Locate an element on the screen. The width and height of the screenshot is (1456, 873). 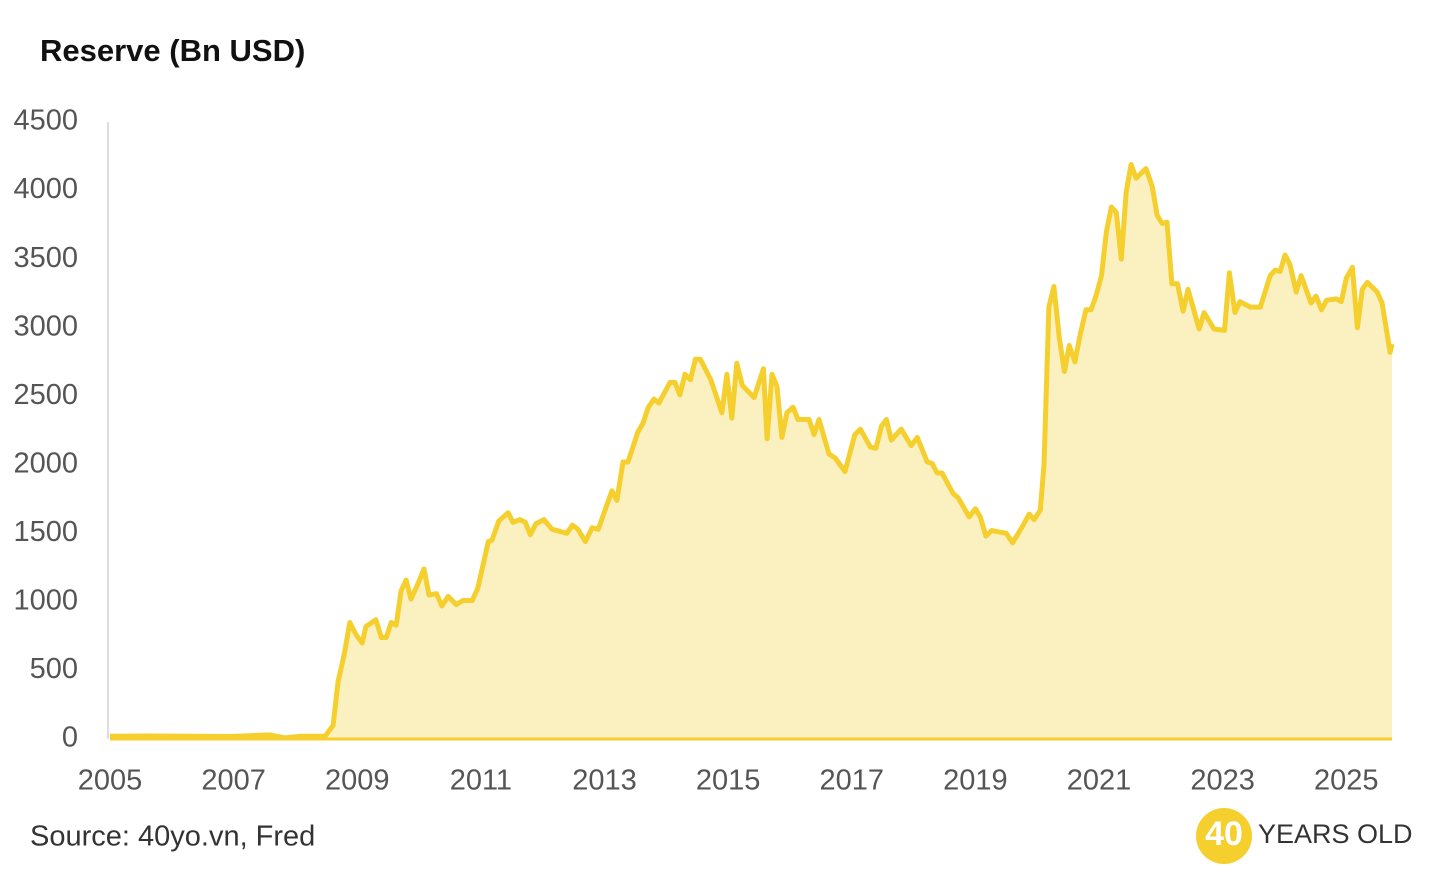
x-tick-label: 2015 is located at coordinates (728, 781).